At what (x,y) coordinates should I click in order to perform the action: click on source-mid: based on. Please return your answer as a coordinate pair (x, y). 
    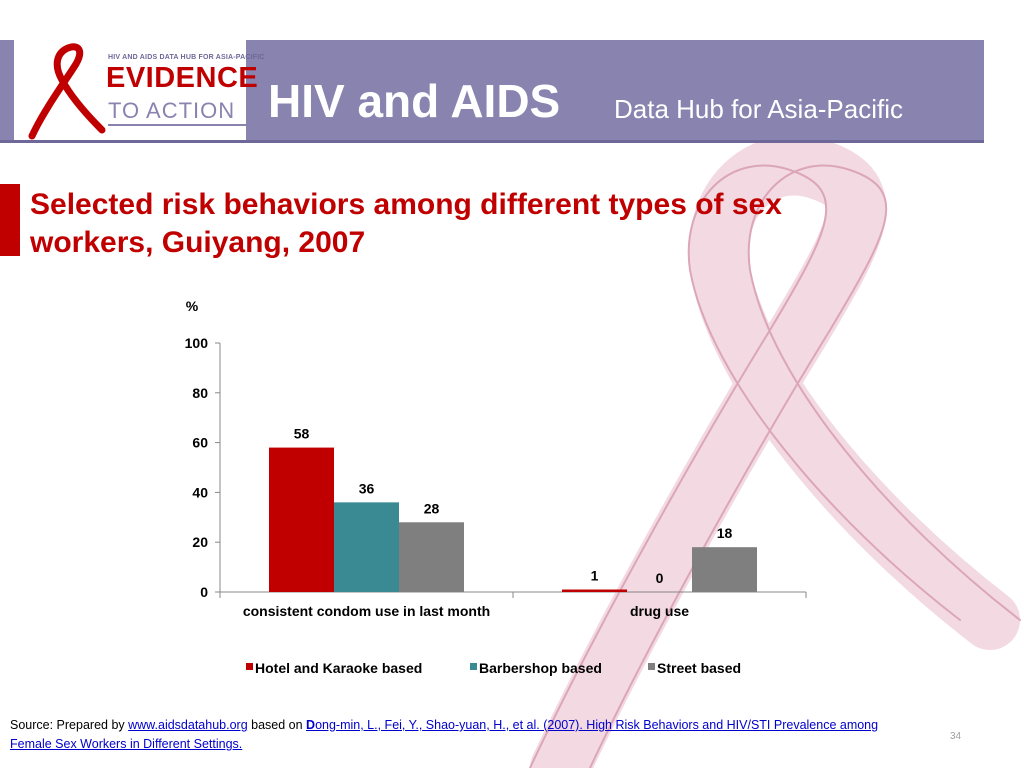
    Looking at the image, I should click on (277, 725).